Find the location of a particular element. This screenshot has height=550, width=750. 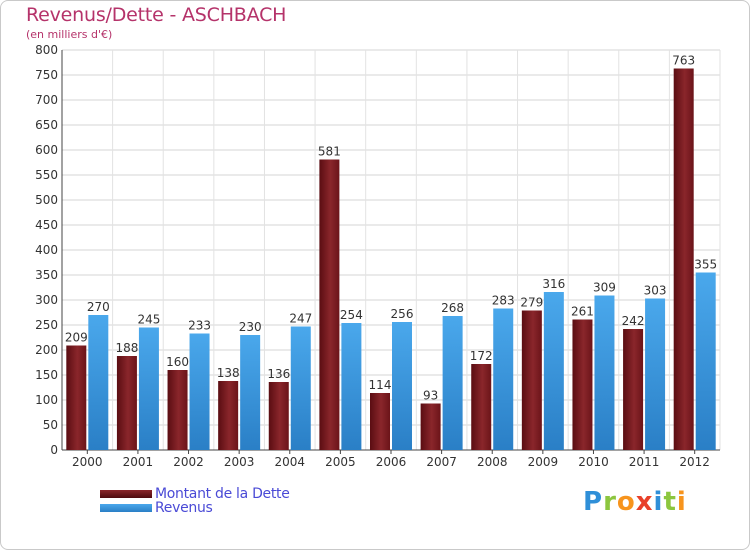

data-label-debt-2012: 763 is located at coordinates (683, 61).